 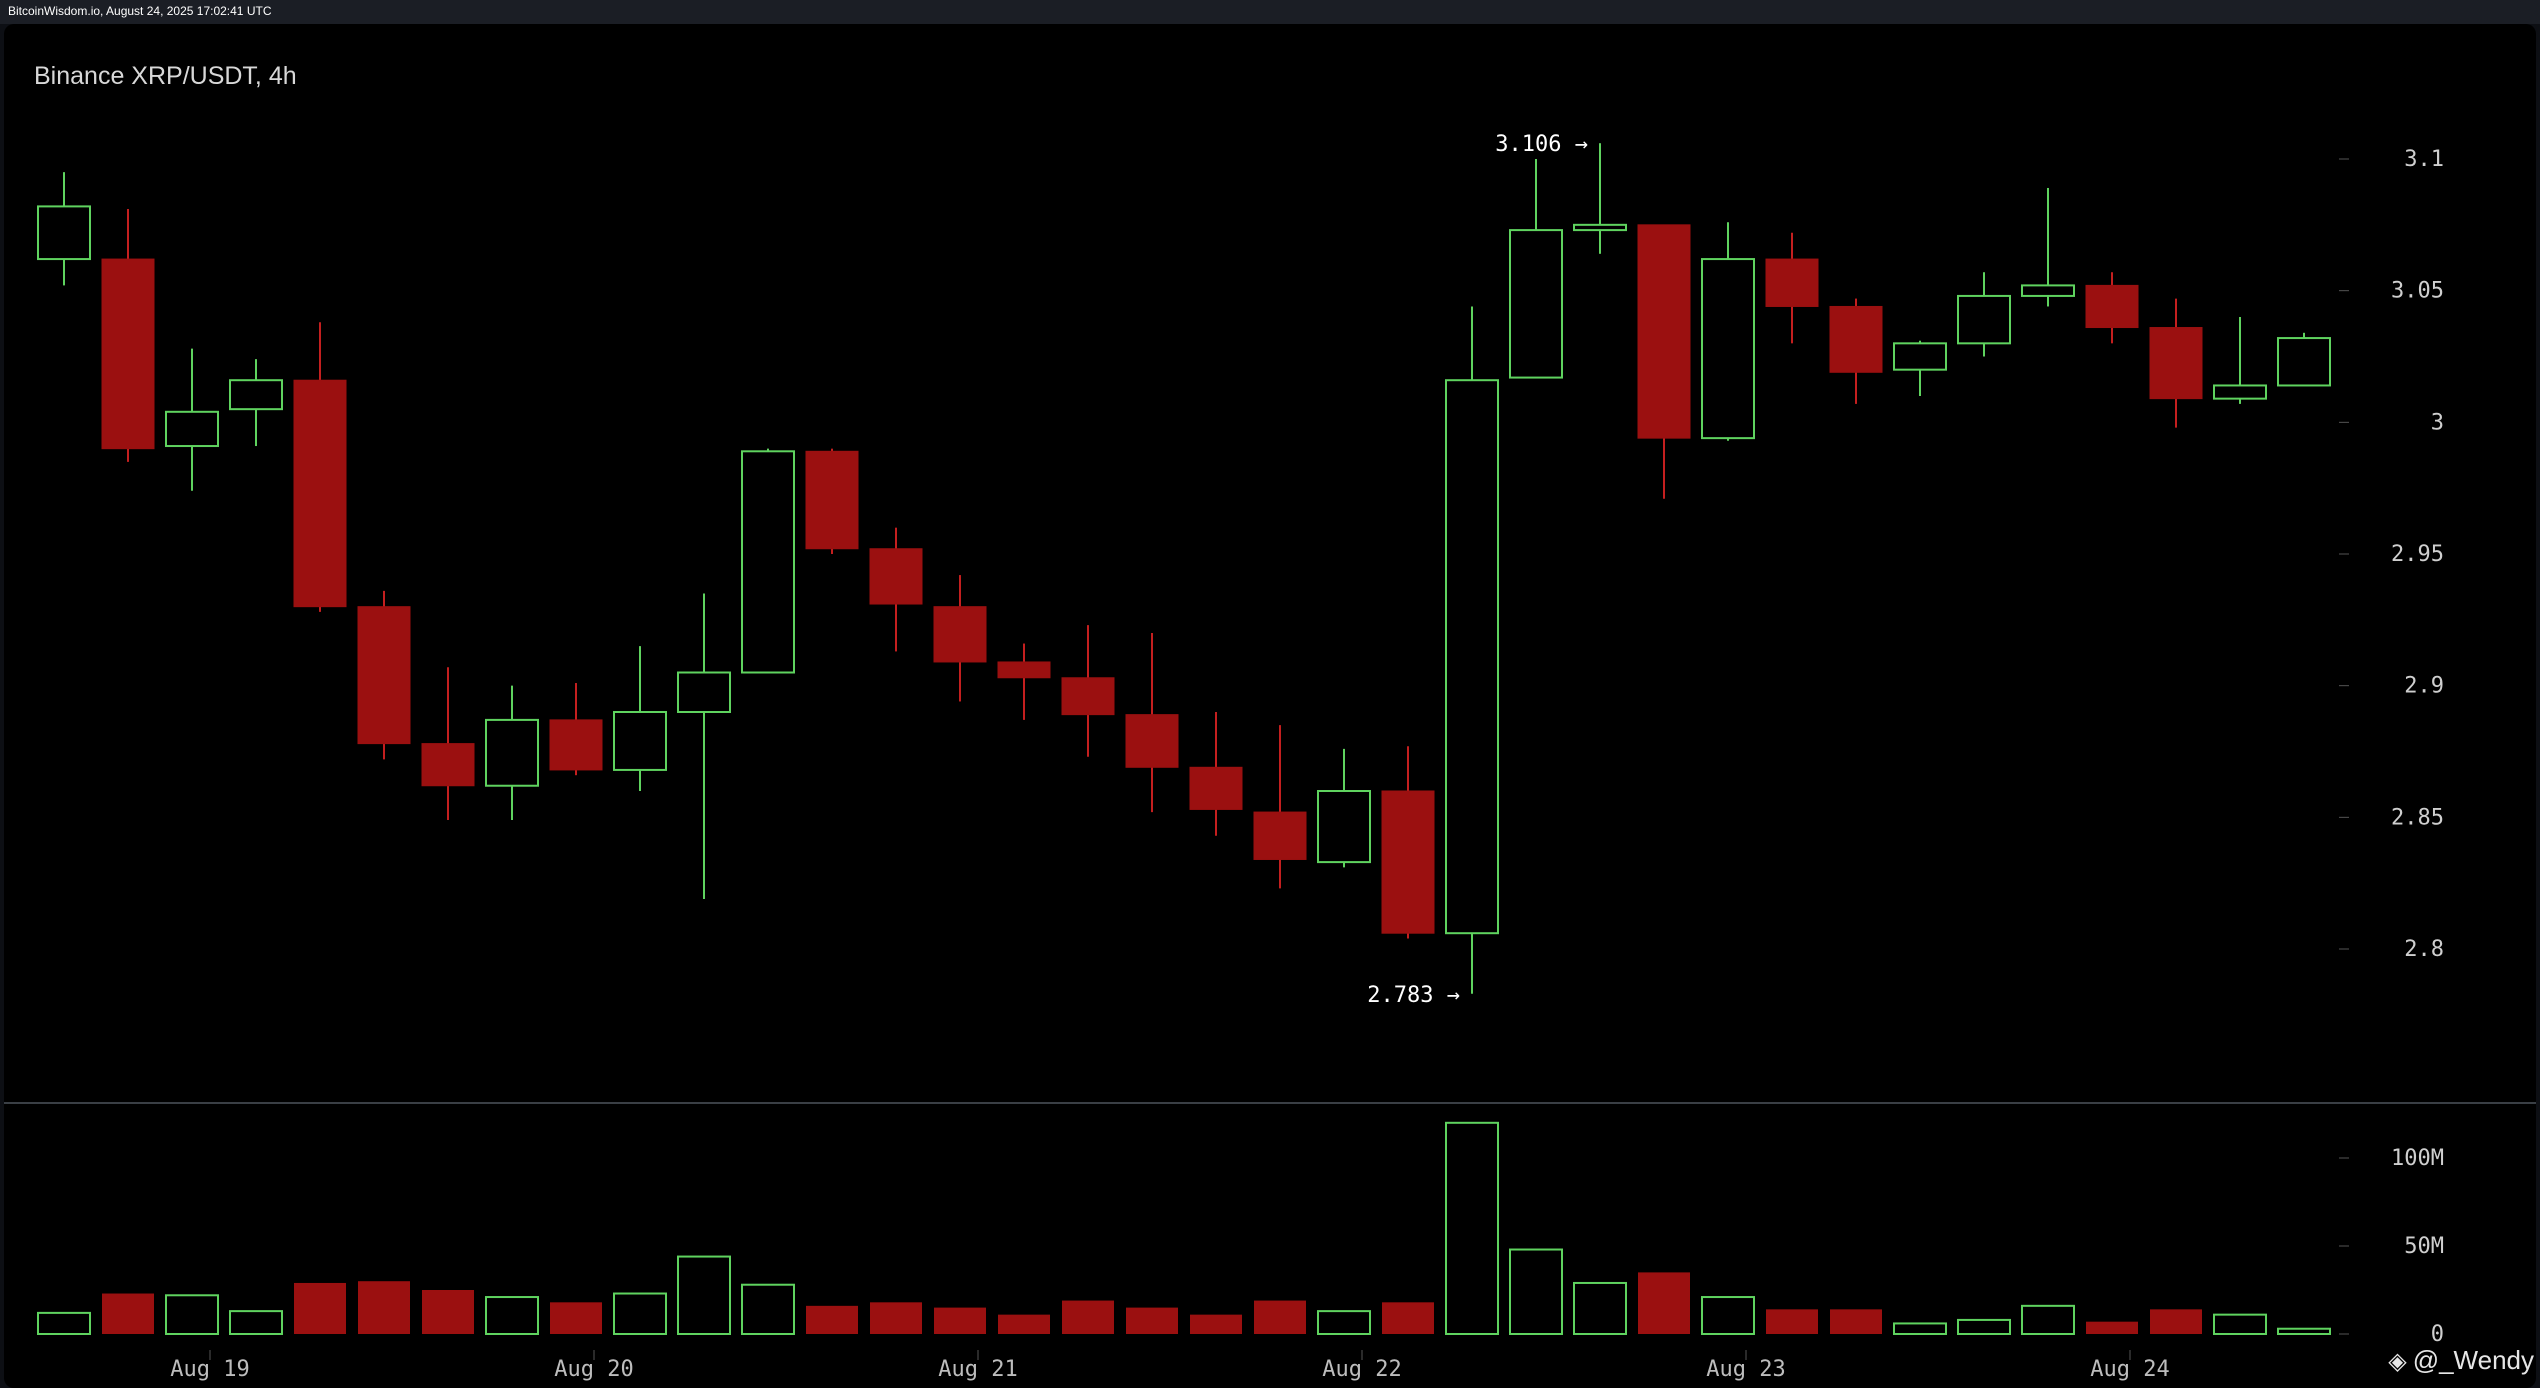 What do you see at coordinates (2424, 159) in the screenshot?
I see `price-tick-label: 3.1` at bounding box center [2424, 159].